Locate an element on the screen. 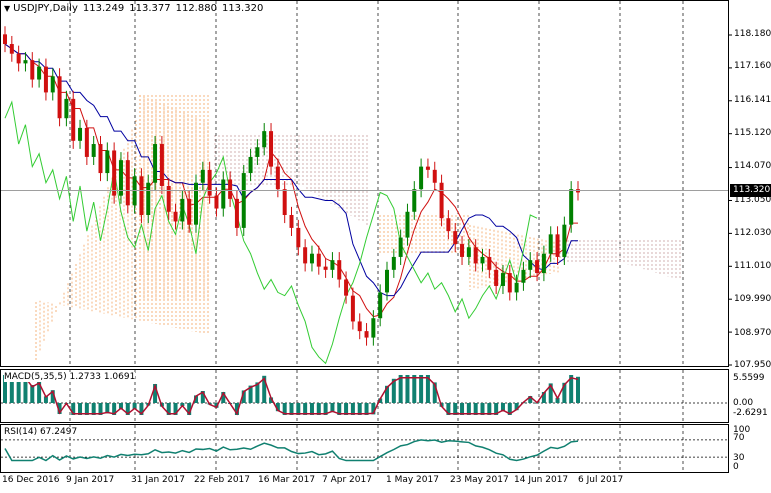  high-value: 113.377 is located at coordinates (150, 8).